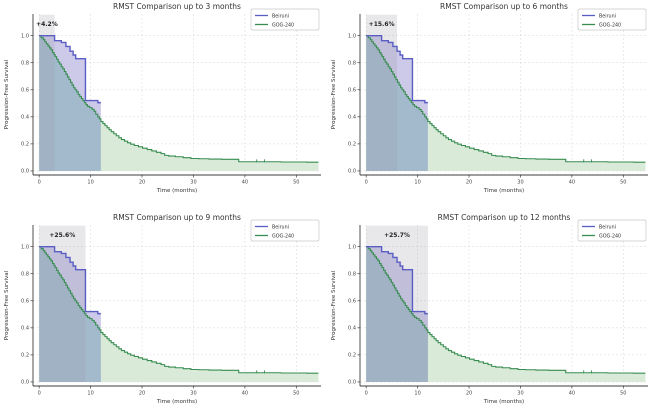  Describe the element at coordinates (504, 217) in the screenshot. I see `chart-title: RMST Comparison up to 12 months` at that location.